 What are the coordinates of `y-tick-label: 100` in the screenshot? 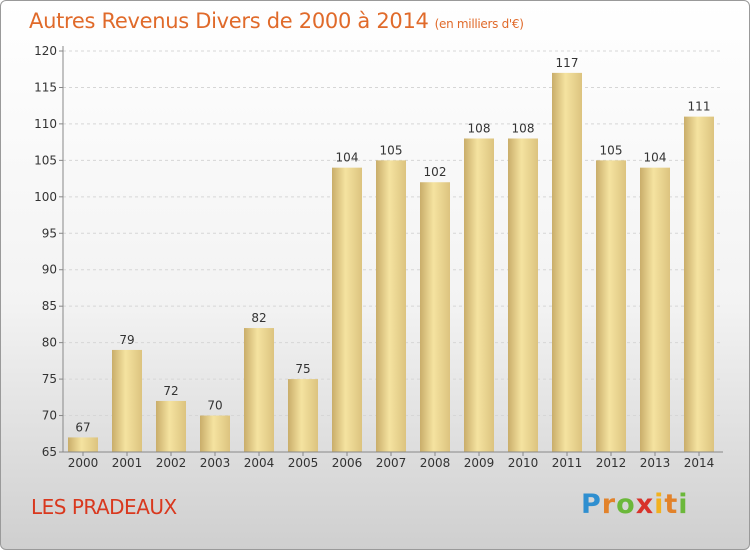 It's located at (45, 197).